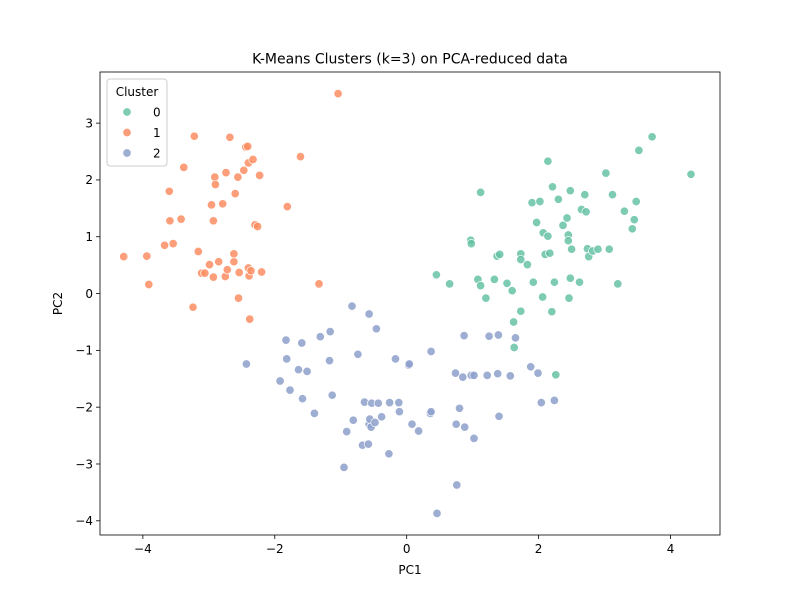  Describe the element at coordinates (58, 303) in the screenshot. I see `y-axis-label: PC2` at that location.